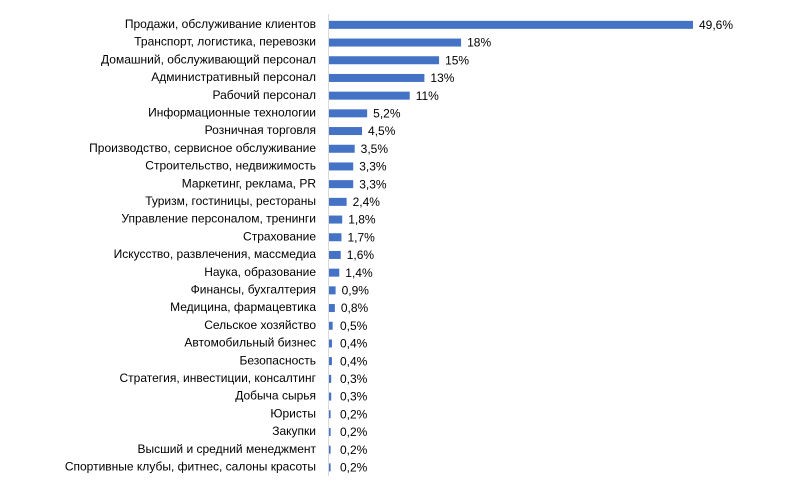 This screenshot has height=498, width=793. Describe the element at coordinates (215, 254) in the screenshot. I see `category-label: Искусство, развлечения, массмедиа` at that location.